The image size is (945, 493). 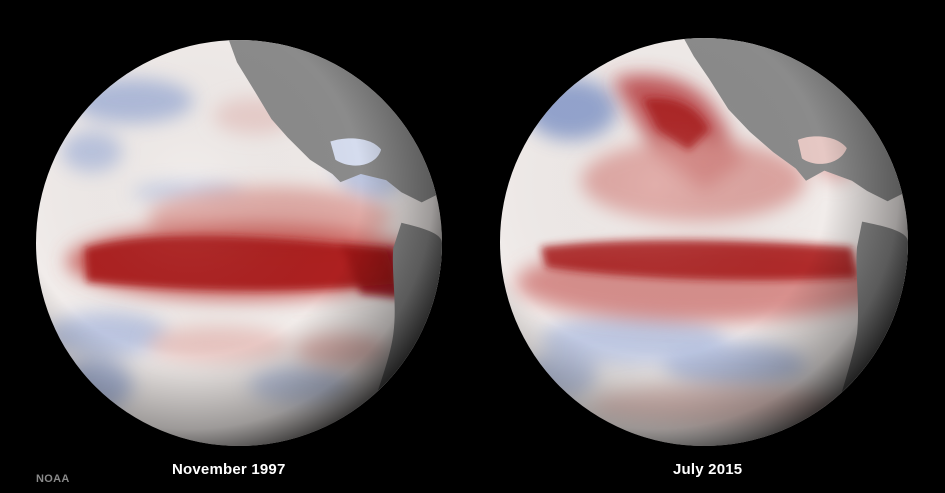 What do you see at coordinates (708, 469) in the screenshot?
I see `caption-july-2015: July 2015` at bounding box center [708, 469].